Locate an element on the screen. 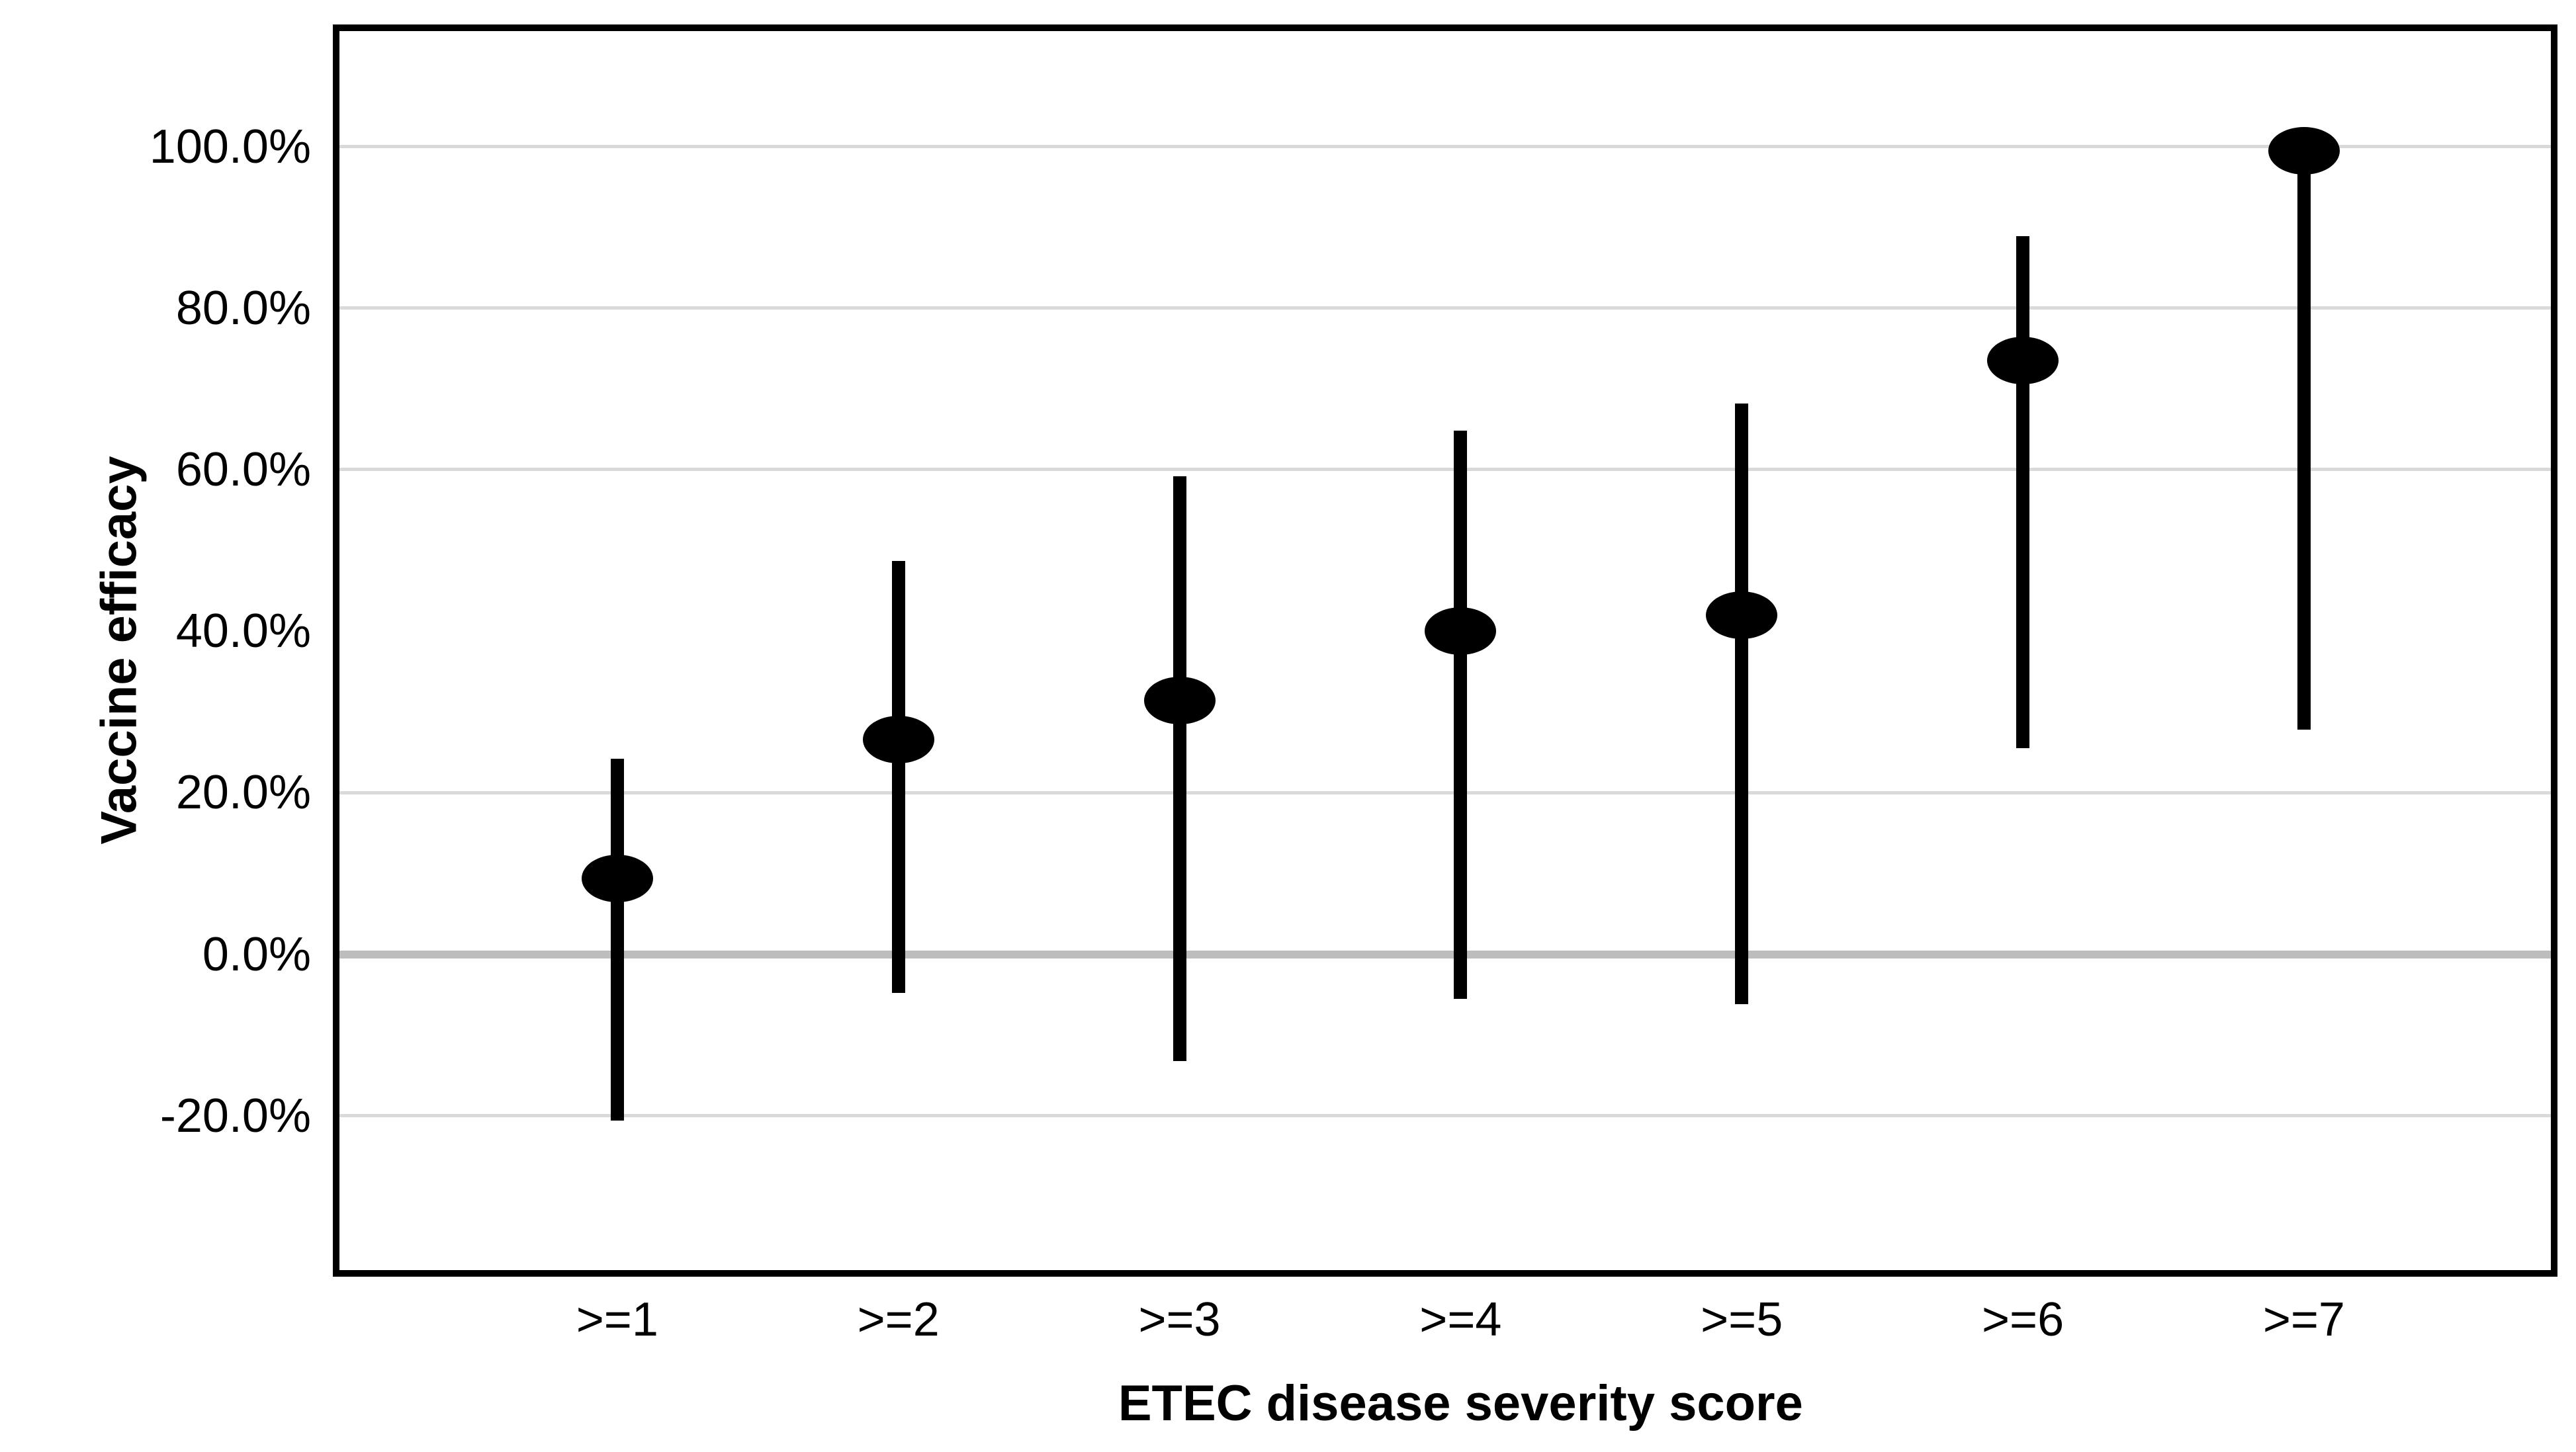 The image size is (2576, 1452). y-tick-label-40: 40.0% is located at coordinates (243, 631).